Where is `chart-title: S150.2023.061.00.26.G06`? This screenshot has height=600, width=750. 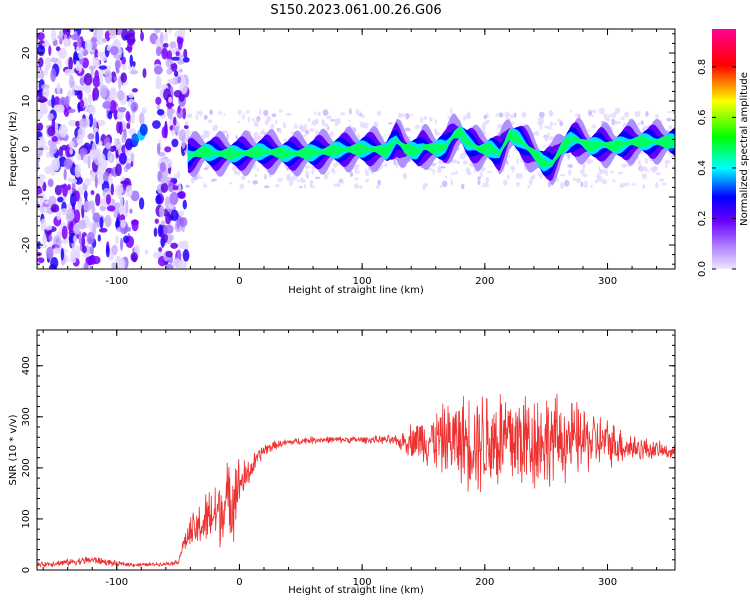
chart-title: S150.2023.061.00.26.G06 is located at coordinates (355, 10).